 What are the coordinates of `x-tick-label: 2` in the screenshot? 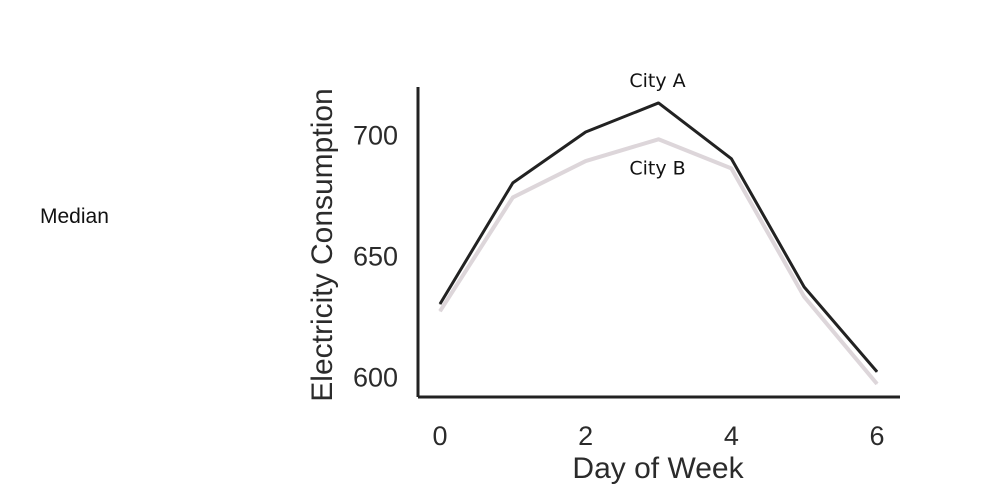 It's located at (585, 436).